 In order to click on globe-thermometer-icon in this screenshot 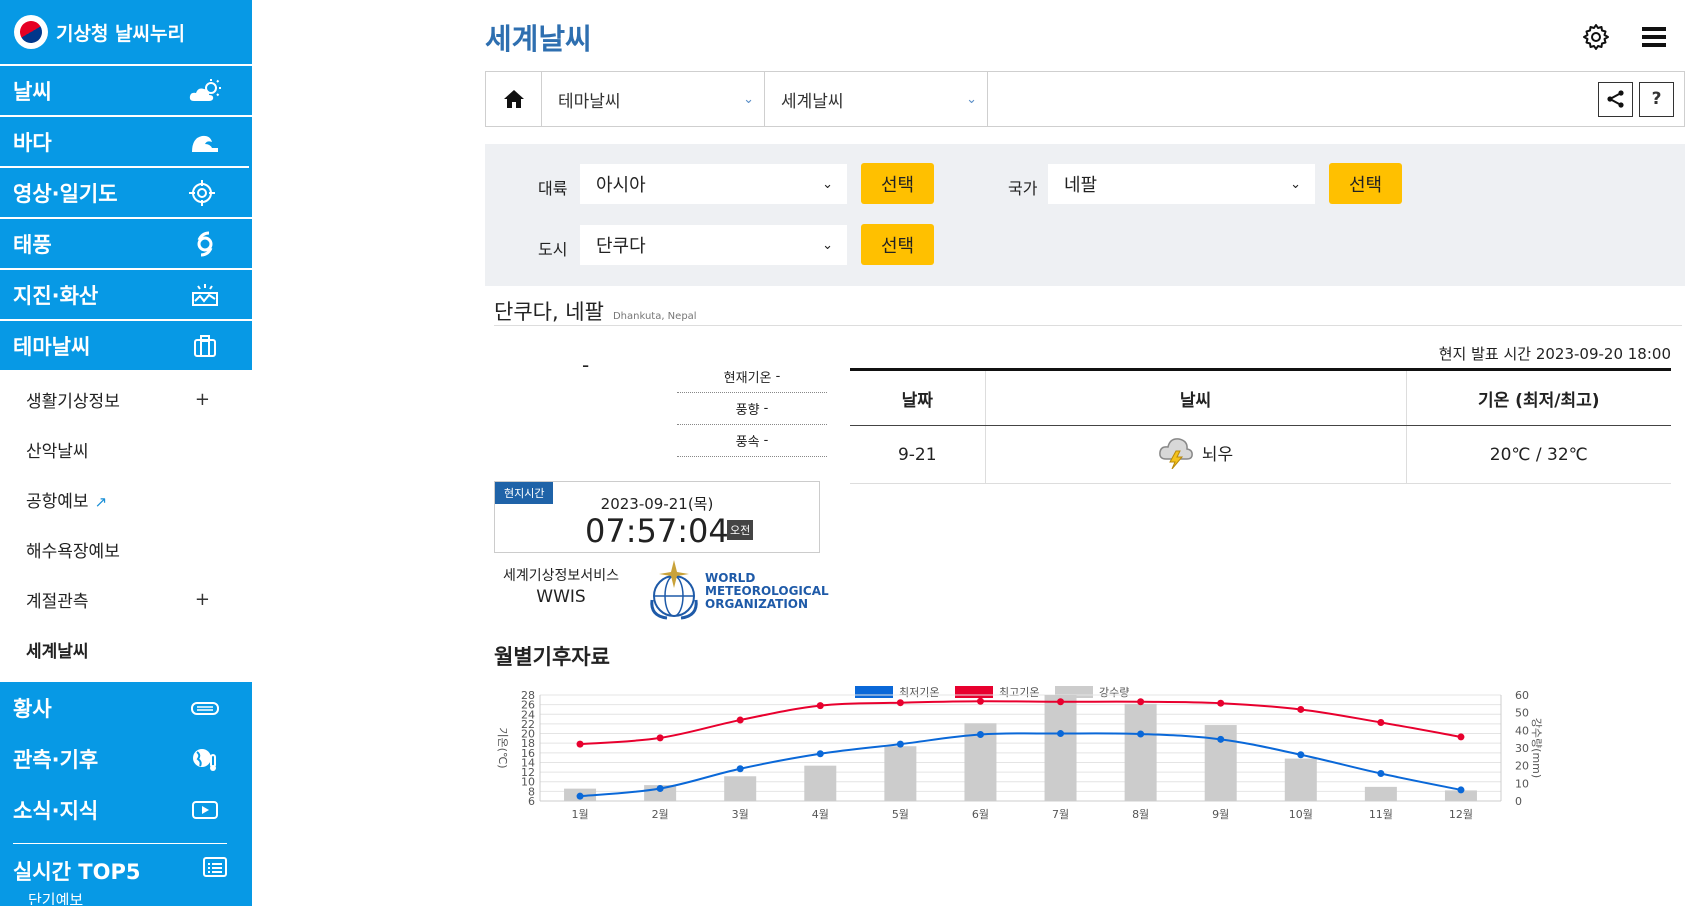, I will do `click(205, 759)`.